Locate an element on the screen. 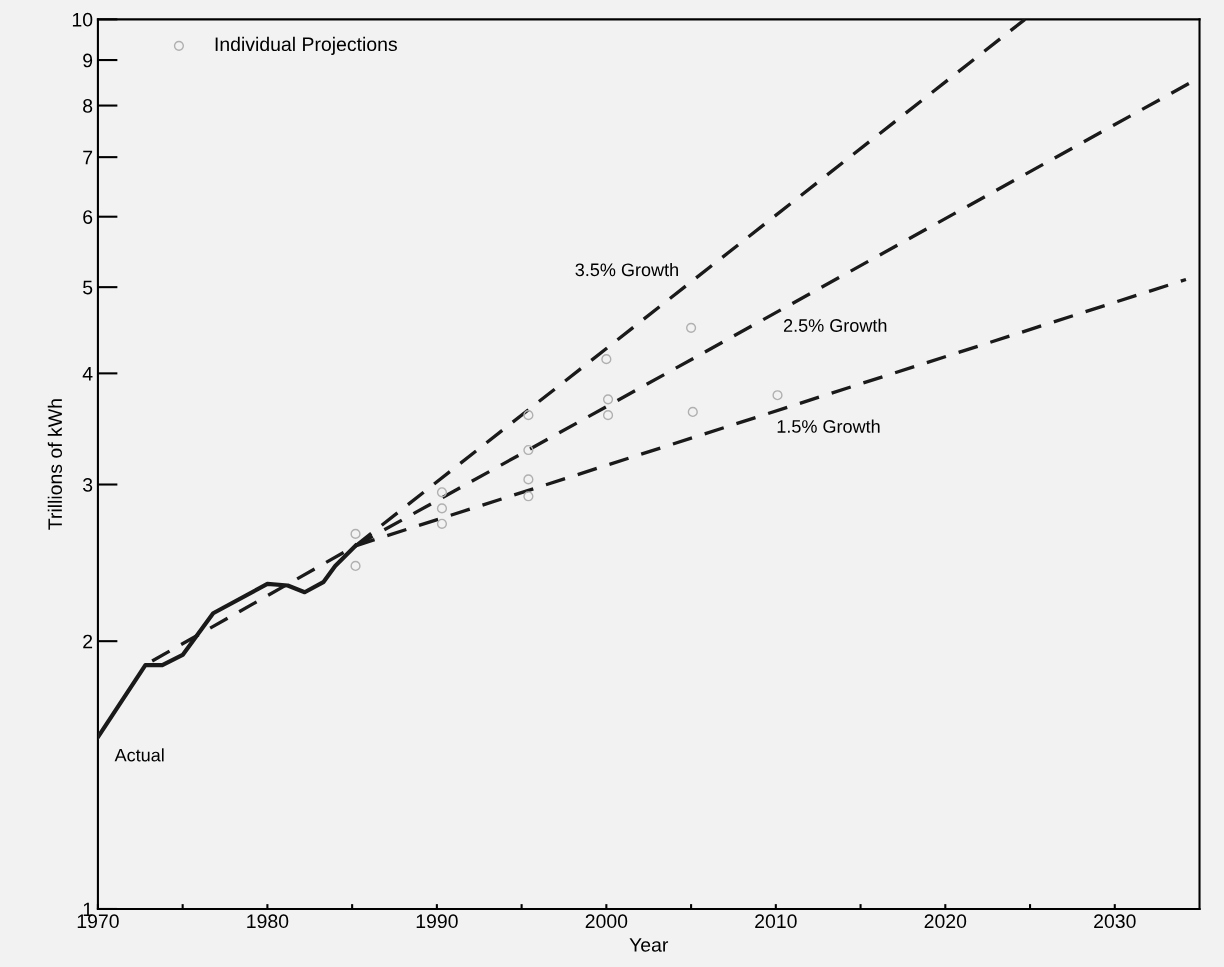 This screenshot has height=967, width=1224. legend-label: Individual Projections is located at coordinates (306, 45).